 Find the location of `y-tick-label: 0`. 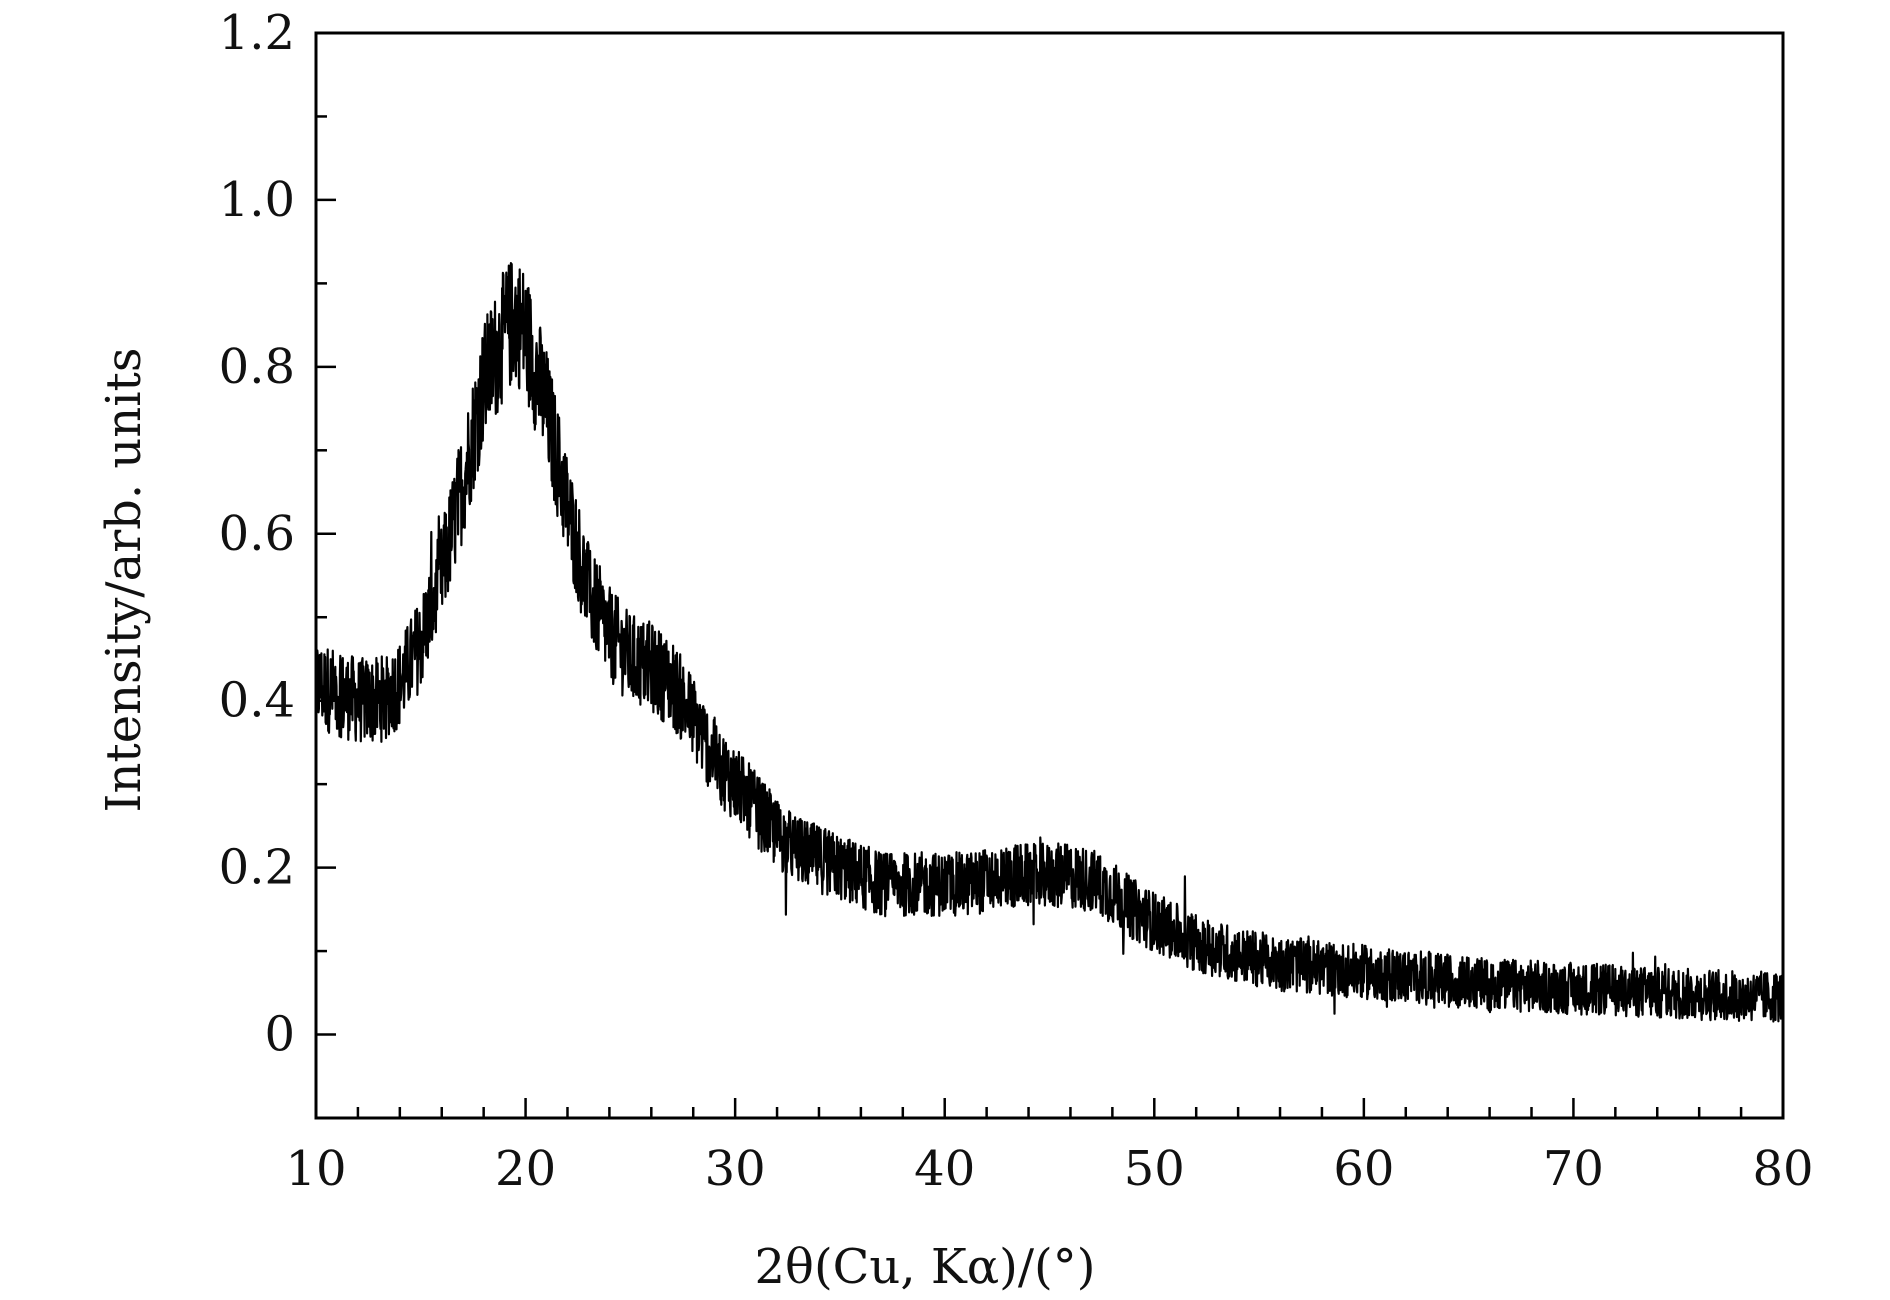

y-tick-label: 0 is located at coordinates (279, 1035).